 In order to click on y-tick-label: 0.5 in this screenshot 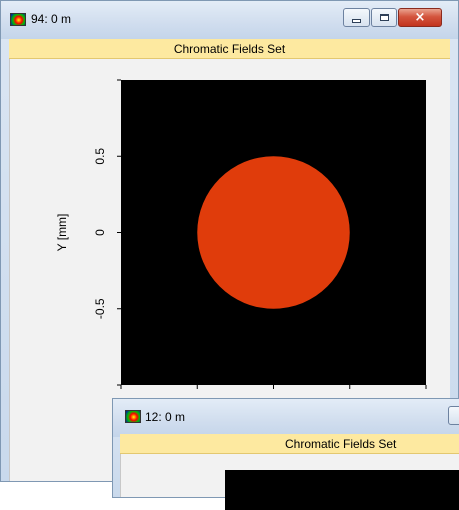, I will do `click(100, 156)`.